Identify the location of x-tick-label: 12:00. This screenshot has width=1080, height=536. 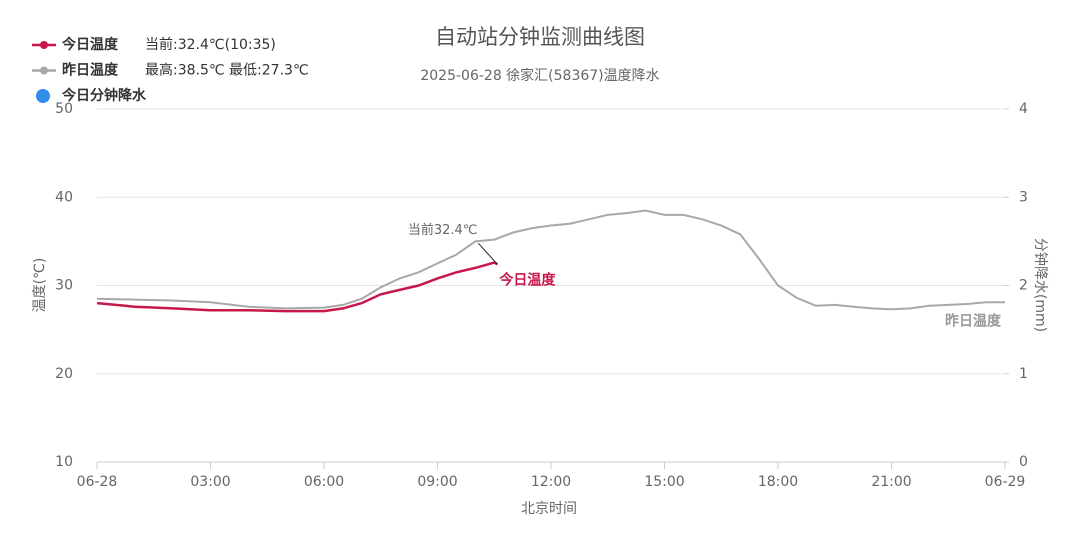
(551, 482).